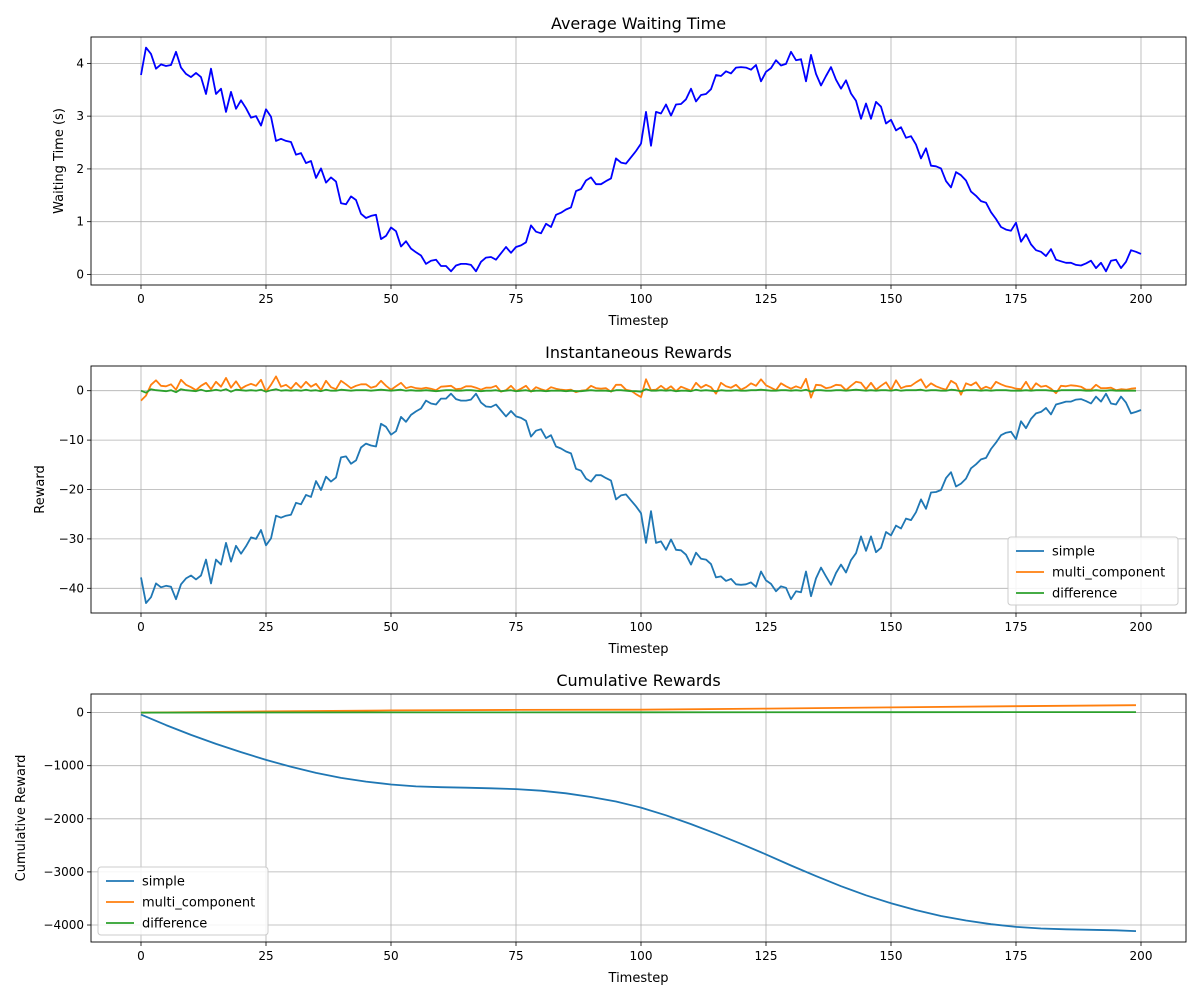  I want to click on y-tick-label: −2000, so click(63, 819).